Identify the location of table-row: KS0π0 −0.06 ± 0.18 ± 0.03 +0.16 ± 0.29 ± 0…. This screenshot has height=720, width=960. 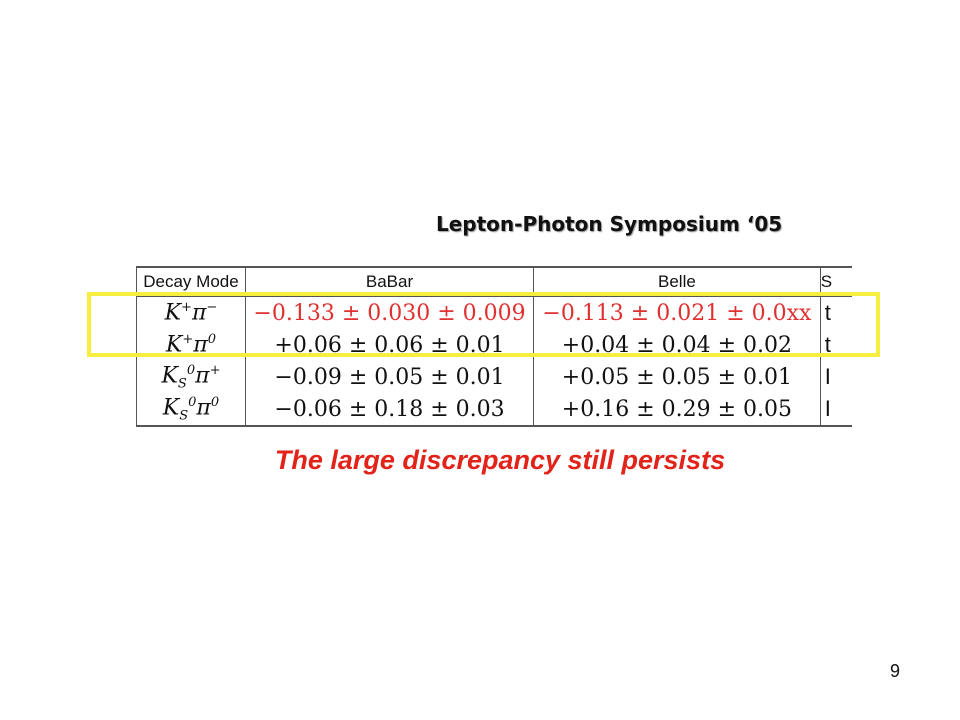
(494, 410).